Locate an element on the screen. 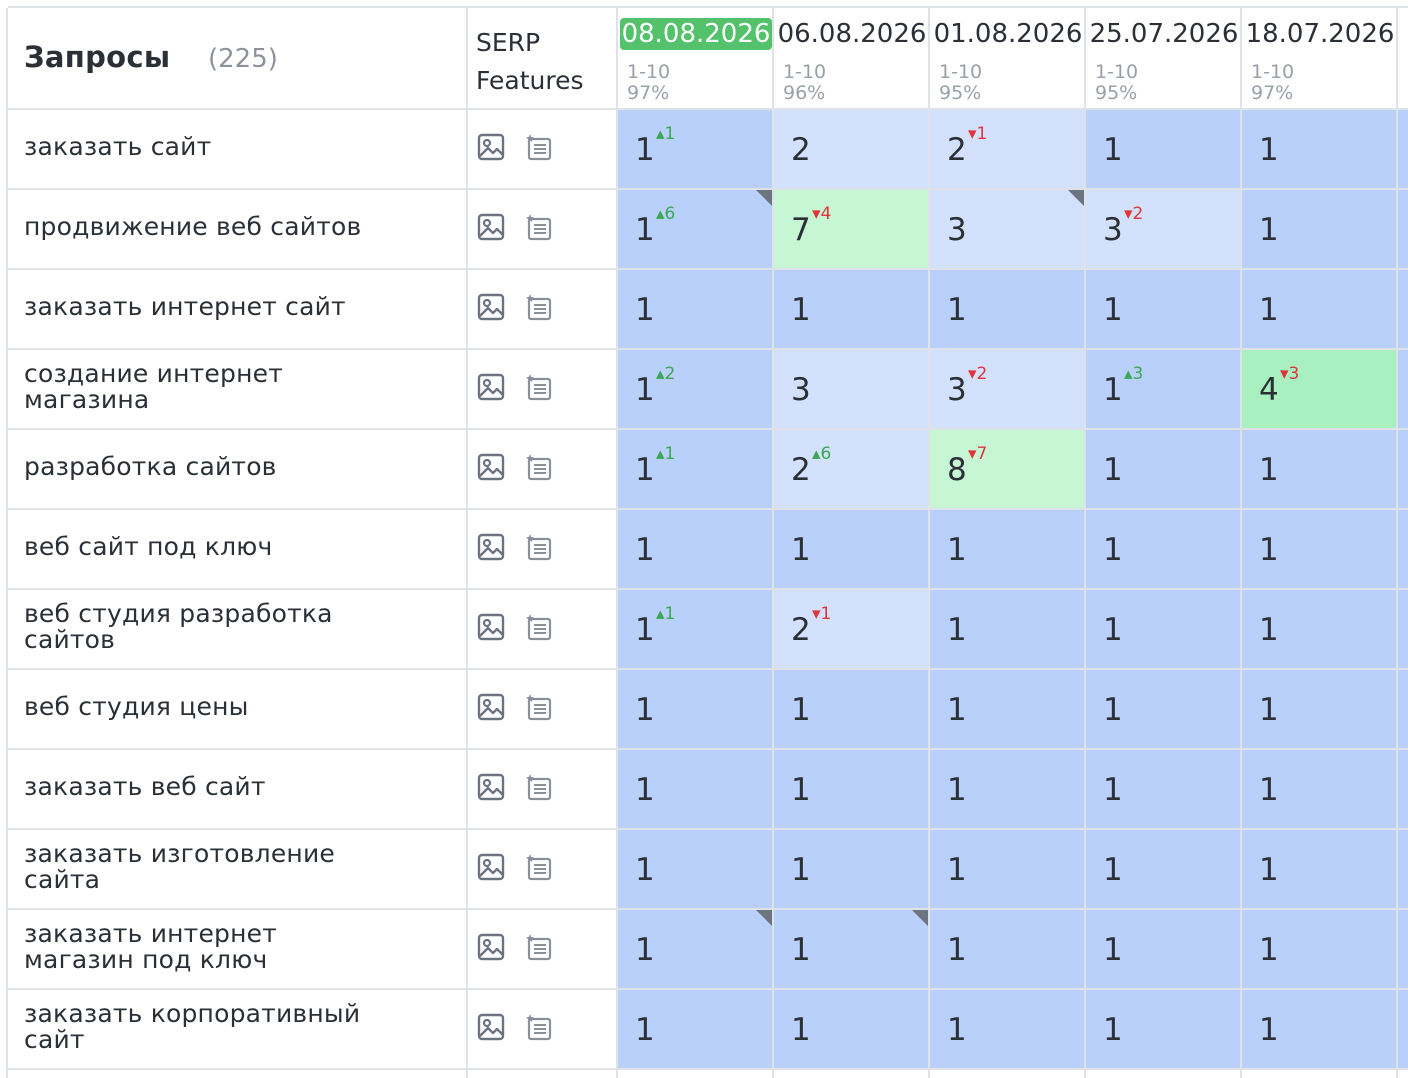 This screenshot has width=1408, height=1078. top10-summary: 1-10 97% is located at coordinates (1272, 83).